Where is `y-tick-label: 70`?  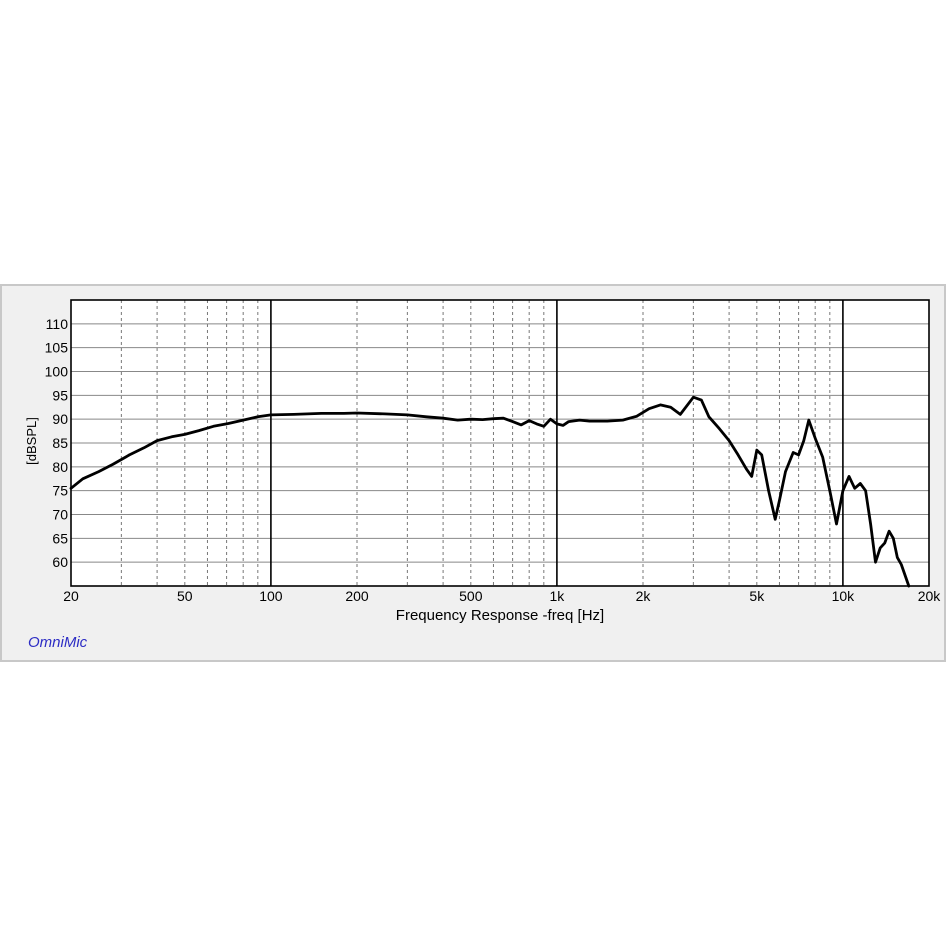
y-tick-label: 70 is located at coordinates (60, 515).